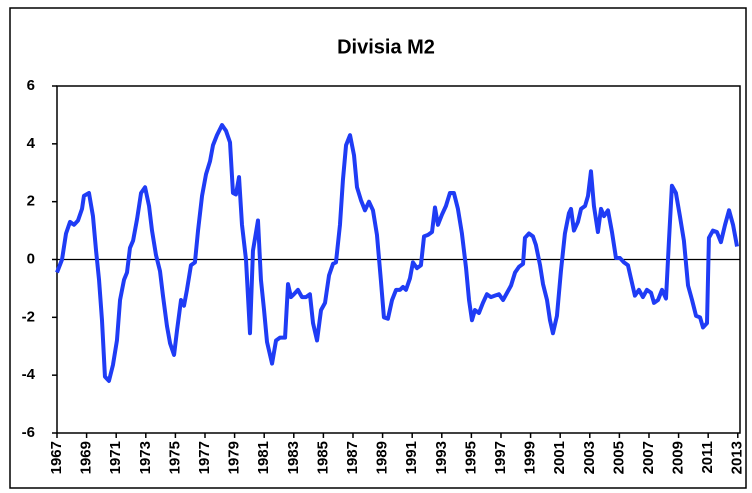 The width and height of the screenshot is (752, 493). I want to click on x-tick-label: 1969, so click(86, 457).